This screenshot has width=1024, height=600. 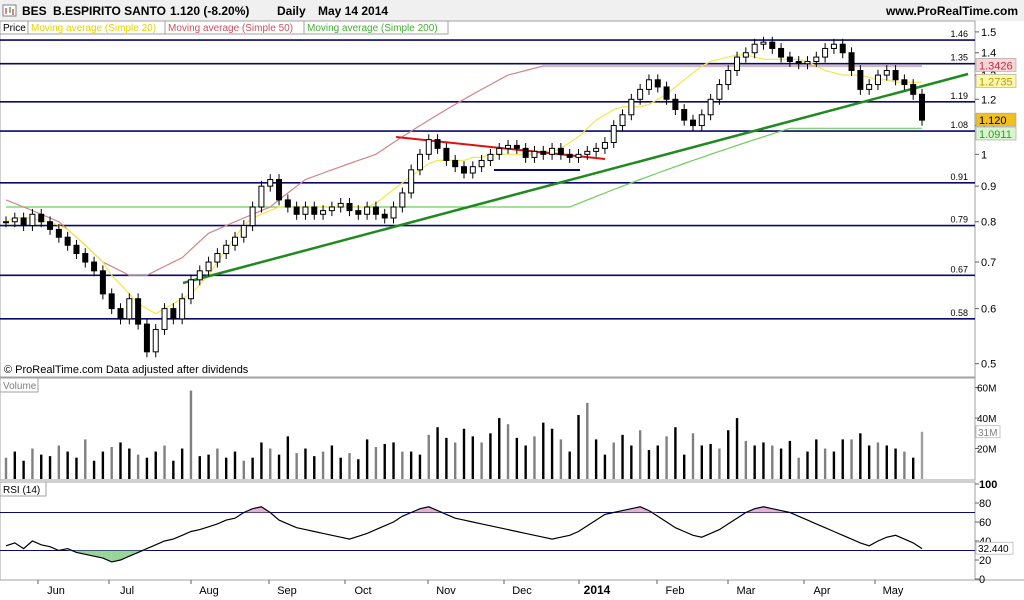 What do you see at coordinates (675, 591) in the screenshot?
I see `x-tick-label: Feb` at bounding box center [675, 591].